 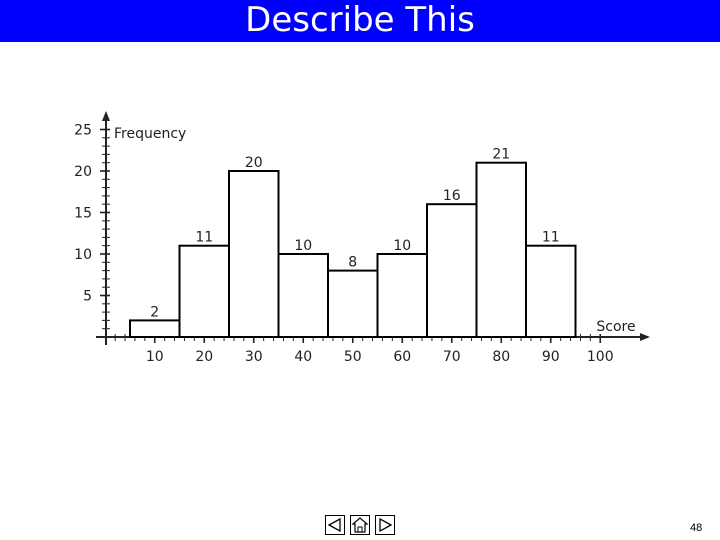 I want to click on triangle-left-icon, so click(x=334, y=525).